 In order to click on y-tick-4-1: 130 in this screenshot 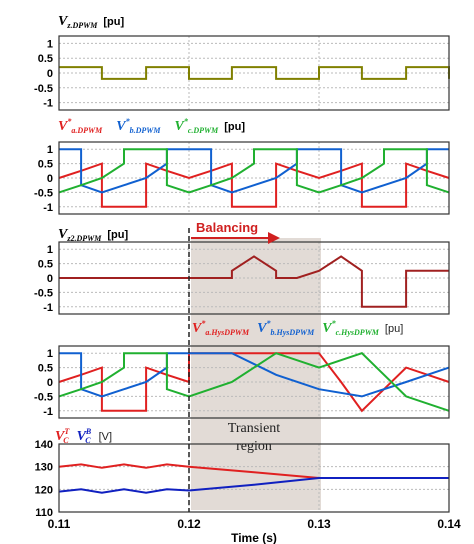, I will do `click(44, 468)`.